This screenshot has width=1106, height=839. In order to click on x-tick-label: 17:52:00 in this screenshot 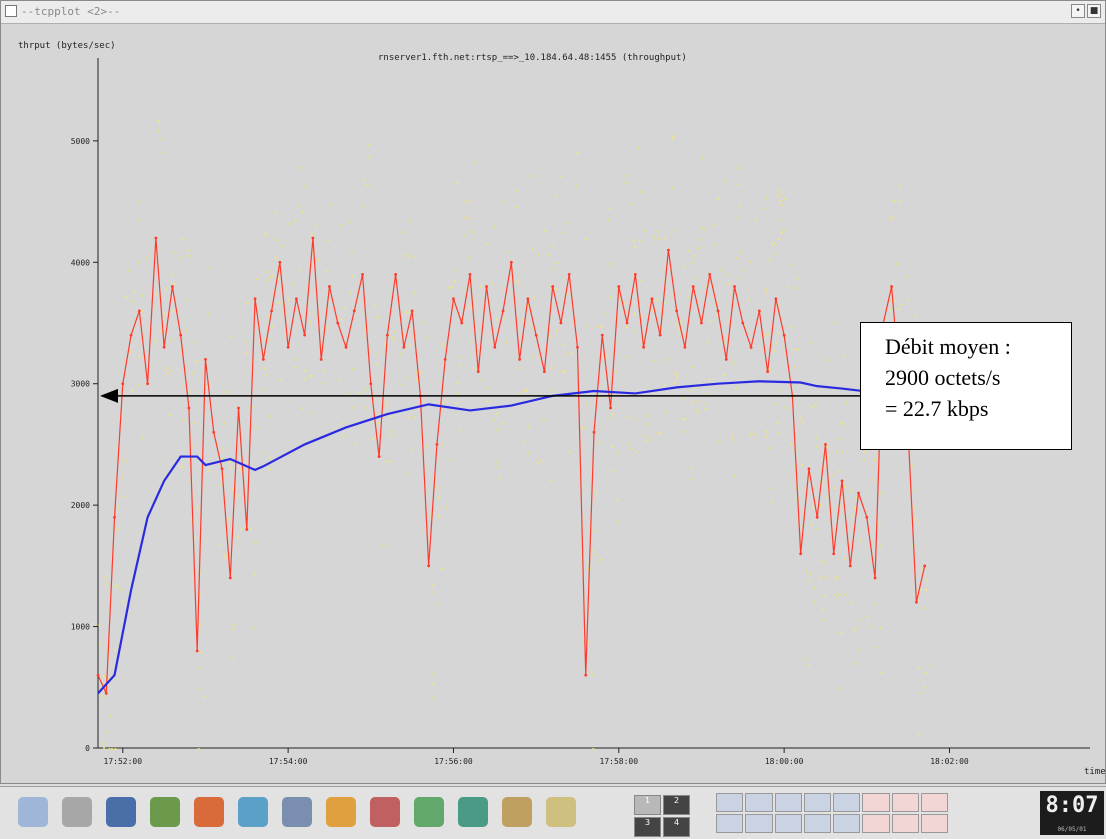, I will do `click(123, 761)`.